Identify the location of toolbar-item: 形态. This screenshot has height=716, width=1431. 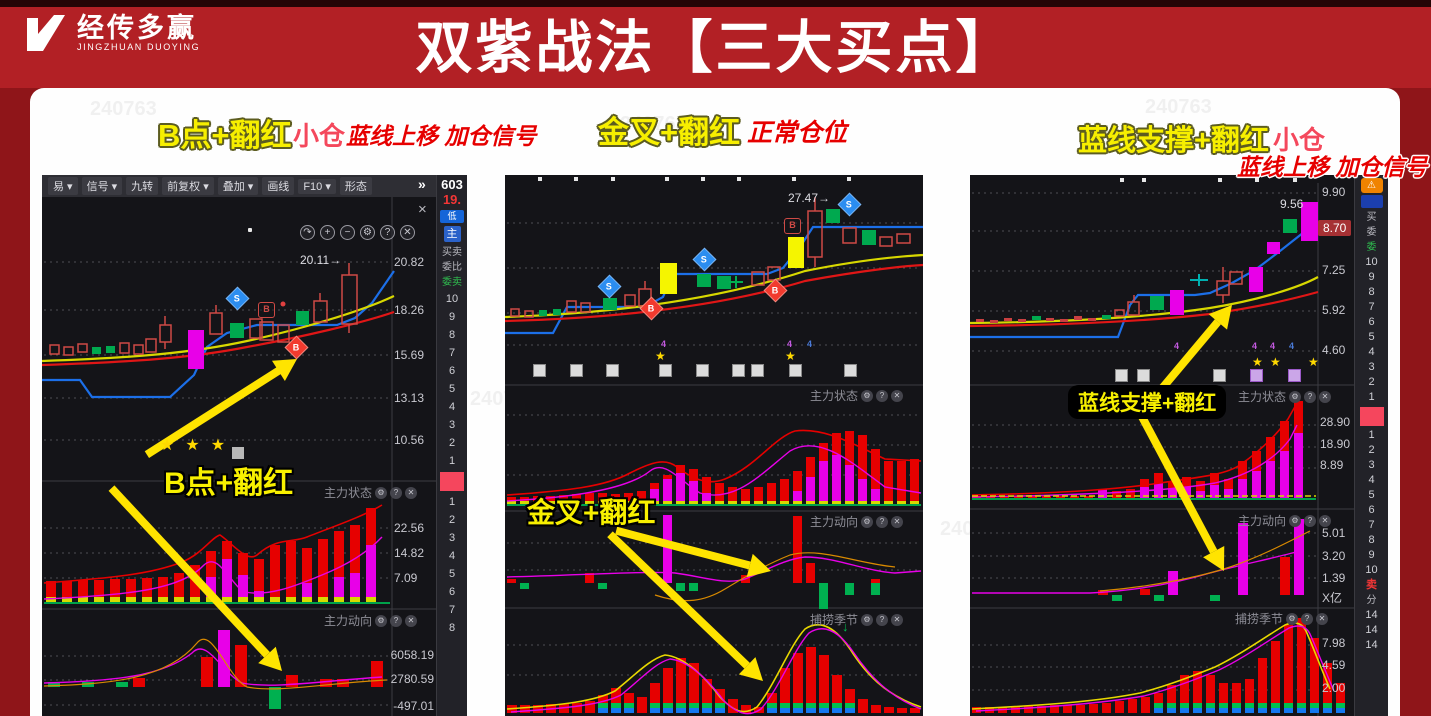
(355, 186).